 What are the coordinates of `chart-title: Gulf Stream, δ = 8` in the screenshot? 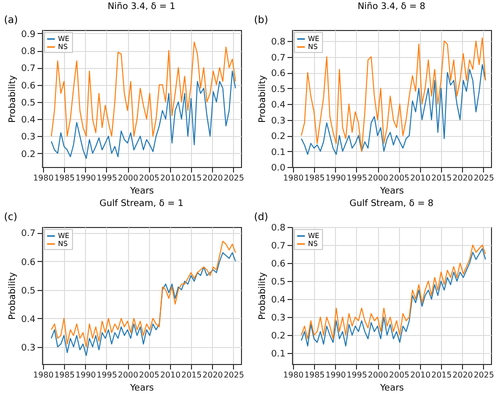 It's located at (392, 204).